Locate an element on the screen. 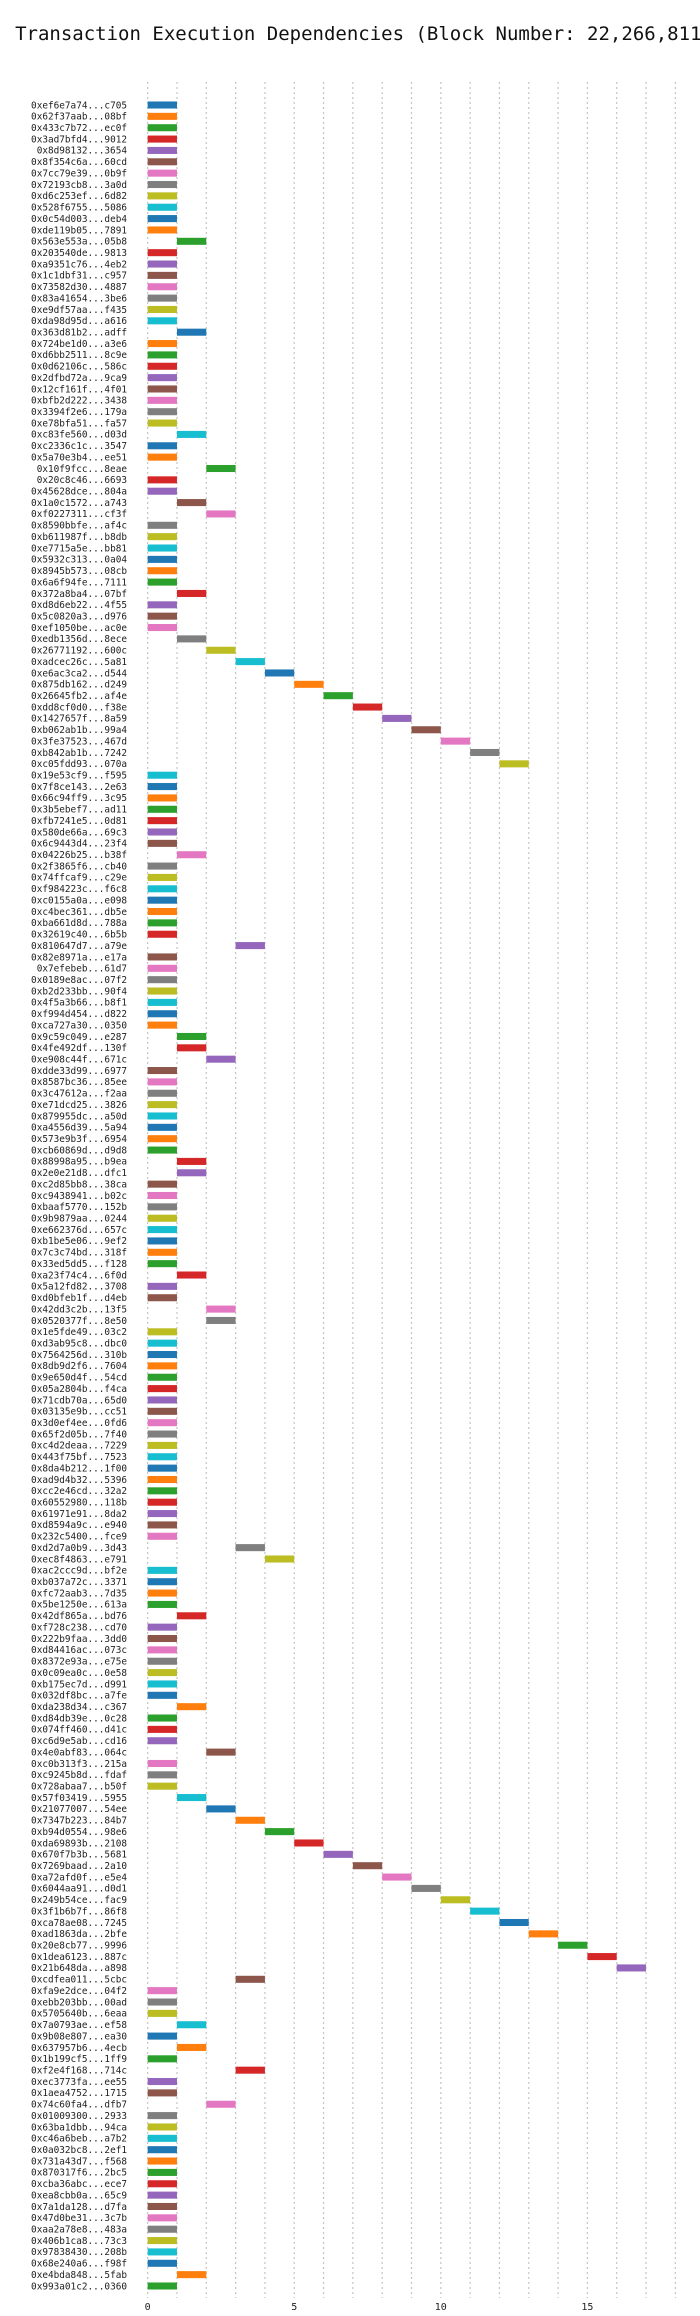  transaction-label: 0xea8cbb0a...65c9 is located at coordinates (79, 2195).